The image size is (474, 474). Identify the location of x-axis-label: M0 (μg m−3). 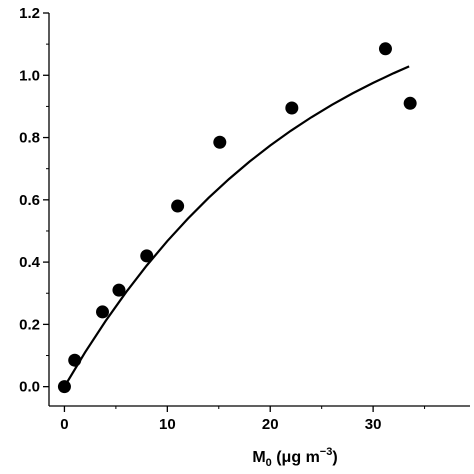
(294, 457).